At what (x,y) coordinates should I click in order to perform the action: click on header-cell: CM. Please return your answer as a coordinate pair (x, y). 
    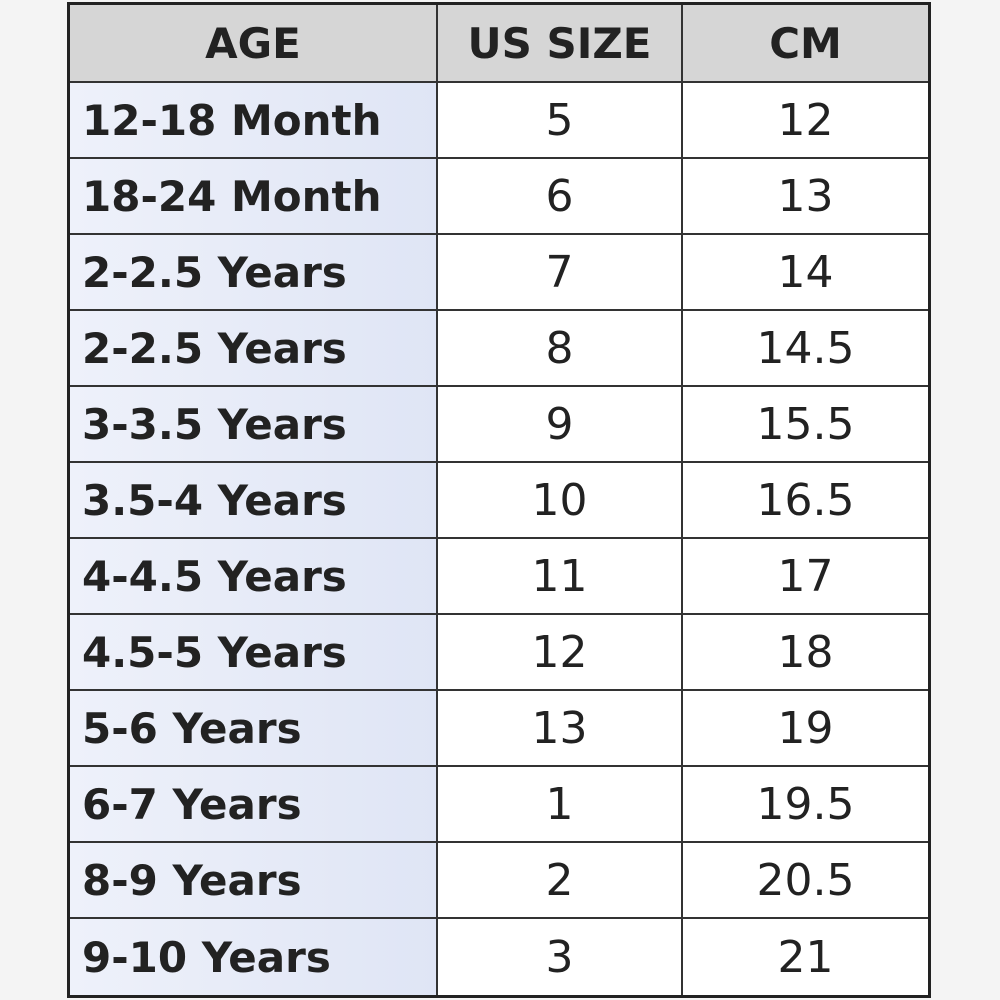
    Looking at the image, I should click on (805, 44).